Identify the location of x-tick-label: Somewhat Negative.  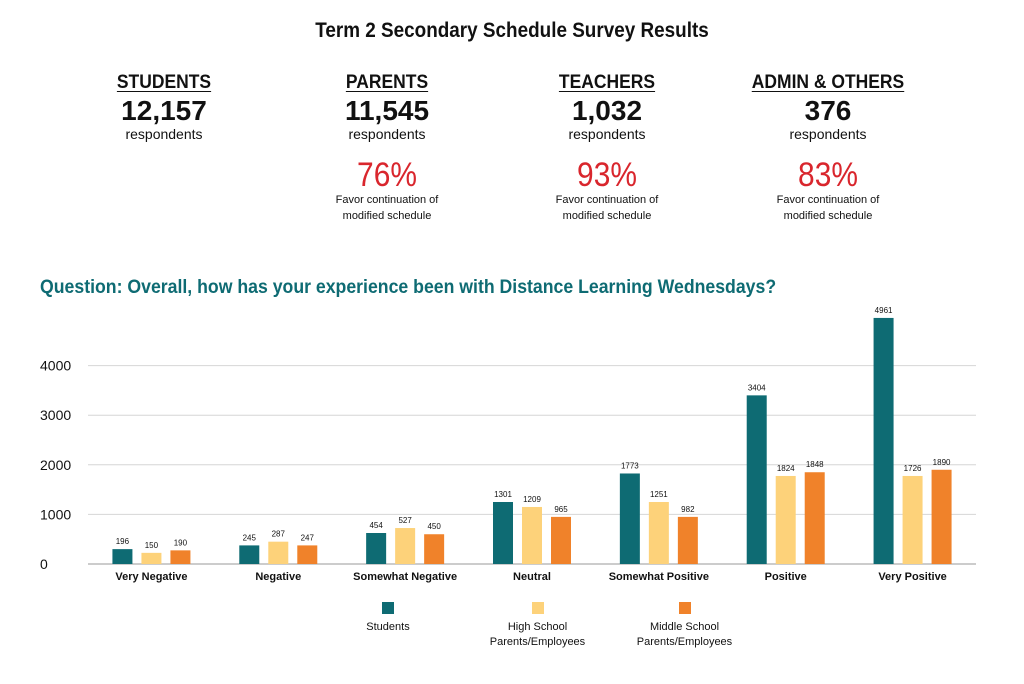
(405, 577).